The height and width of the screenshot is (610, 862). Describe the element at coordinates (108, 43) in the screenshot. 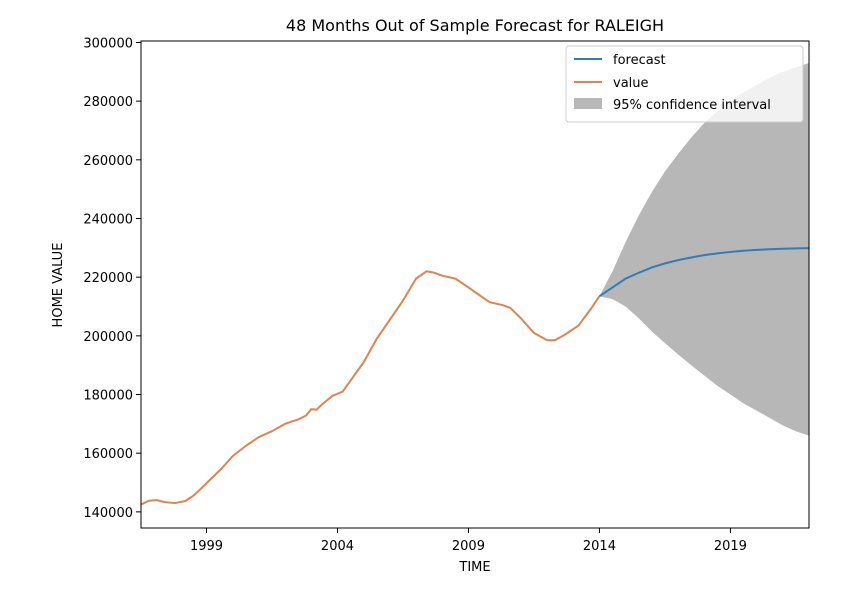

I see `y-tick-label: 300000` at that location.